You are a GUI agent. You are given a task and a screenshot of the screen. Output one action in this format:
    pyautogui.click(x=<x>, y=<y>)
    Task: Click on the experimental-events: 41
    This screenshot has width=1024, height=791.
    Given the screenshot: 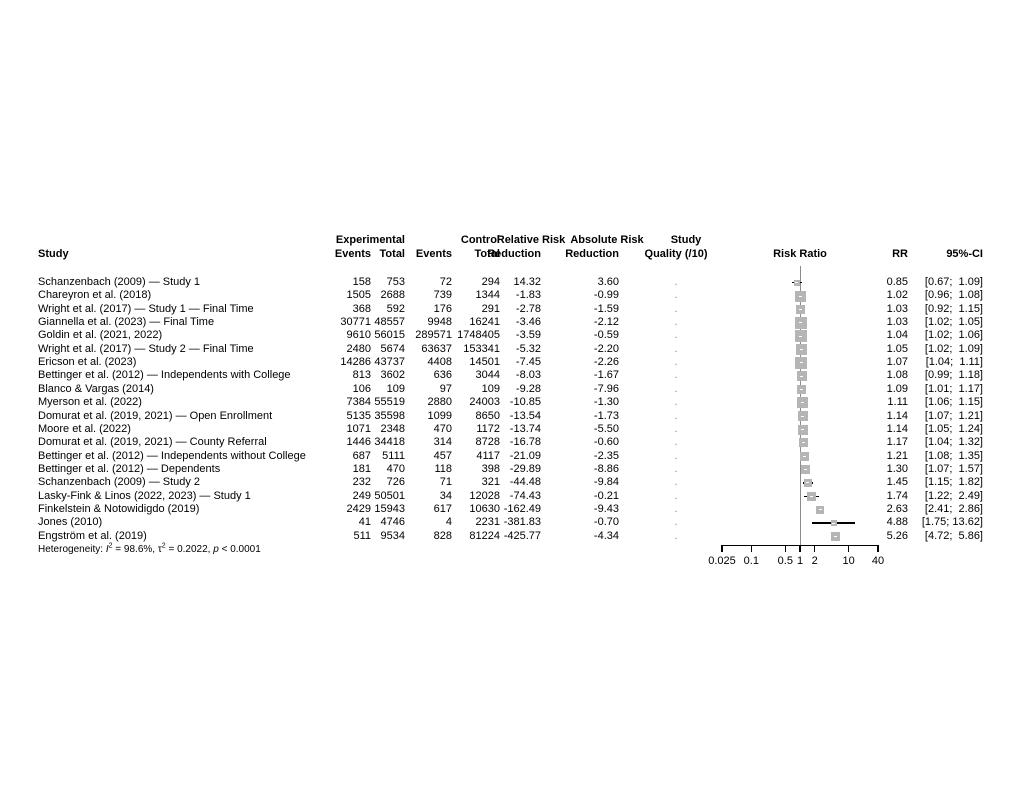 What is the action you would take?
    pyautogui.click(x=364, y=522)
    